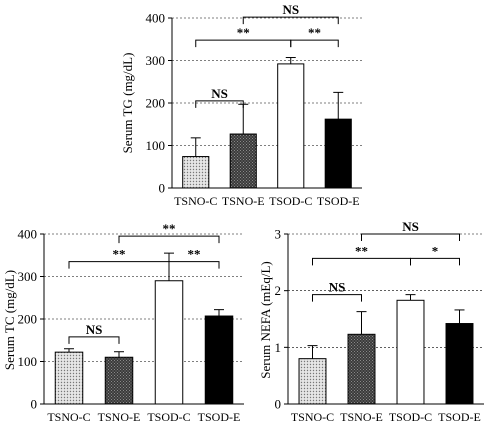 The width and height of the screenshot is (490, 426). What do you see at coordinates (278, 234) in the screenshot?
I see `y-tick-label: 3` at bounding box center [278, 234].